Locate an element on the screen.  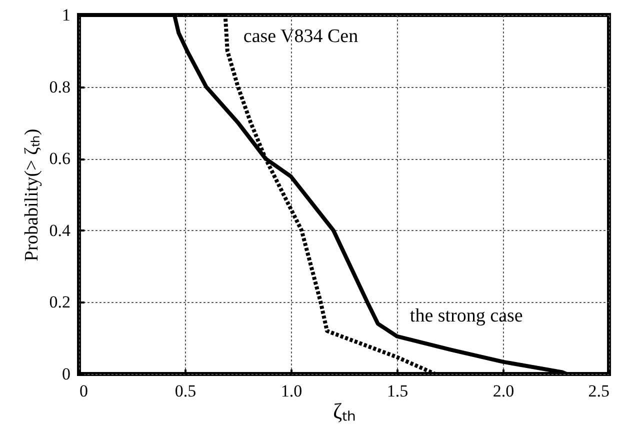
x-tick-label: 1.0 is located at coordinates (291, 391).